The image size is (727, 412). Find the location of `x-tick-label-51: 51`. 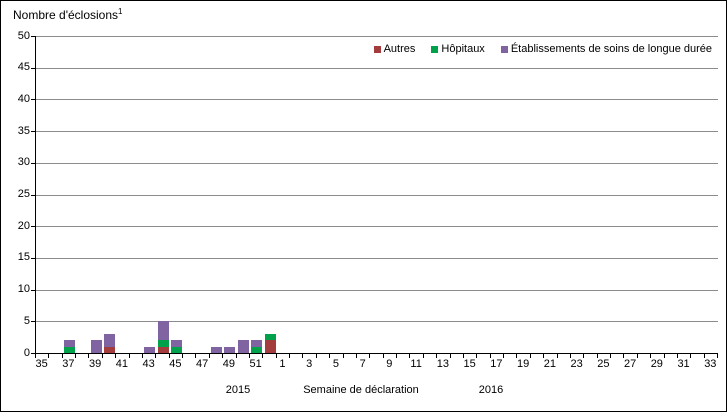

x-tick-label-51: 51 is located at coordinates (255, 364).